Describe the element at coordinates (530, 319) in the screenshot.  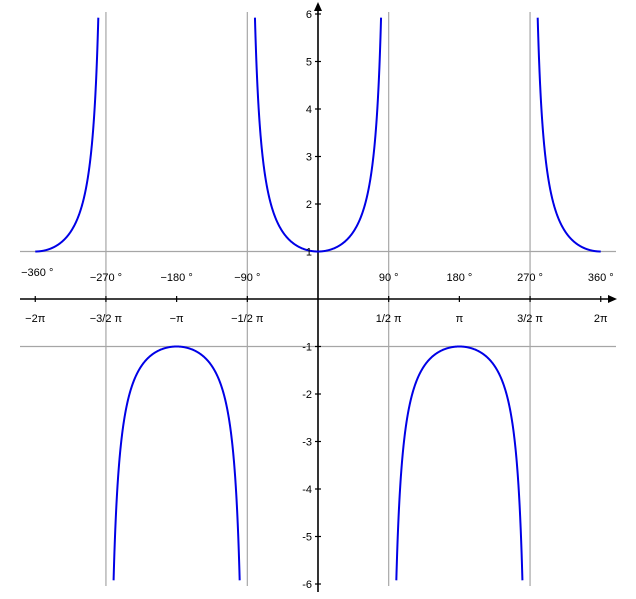
I see `x-tick-radian-label: 3/2 π` at that location.